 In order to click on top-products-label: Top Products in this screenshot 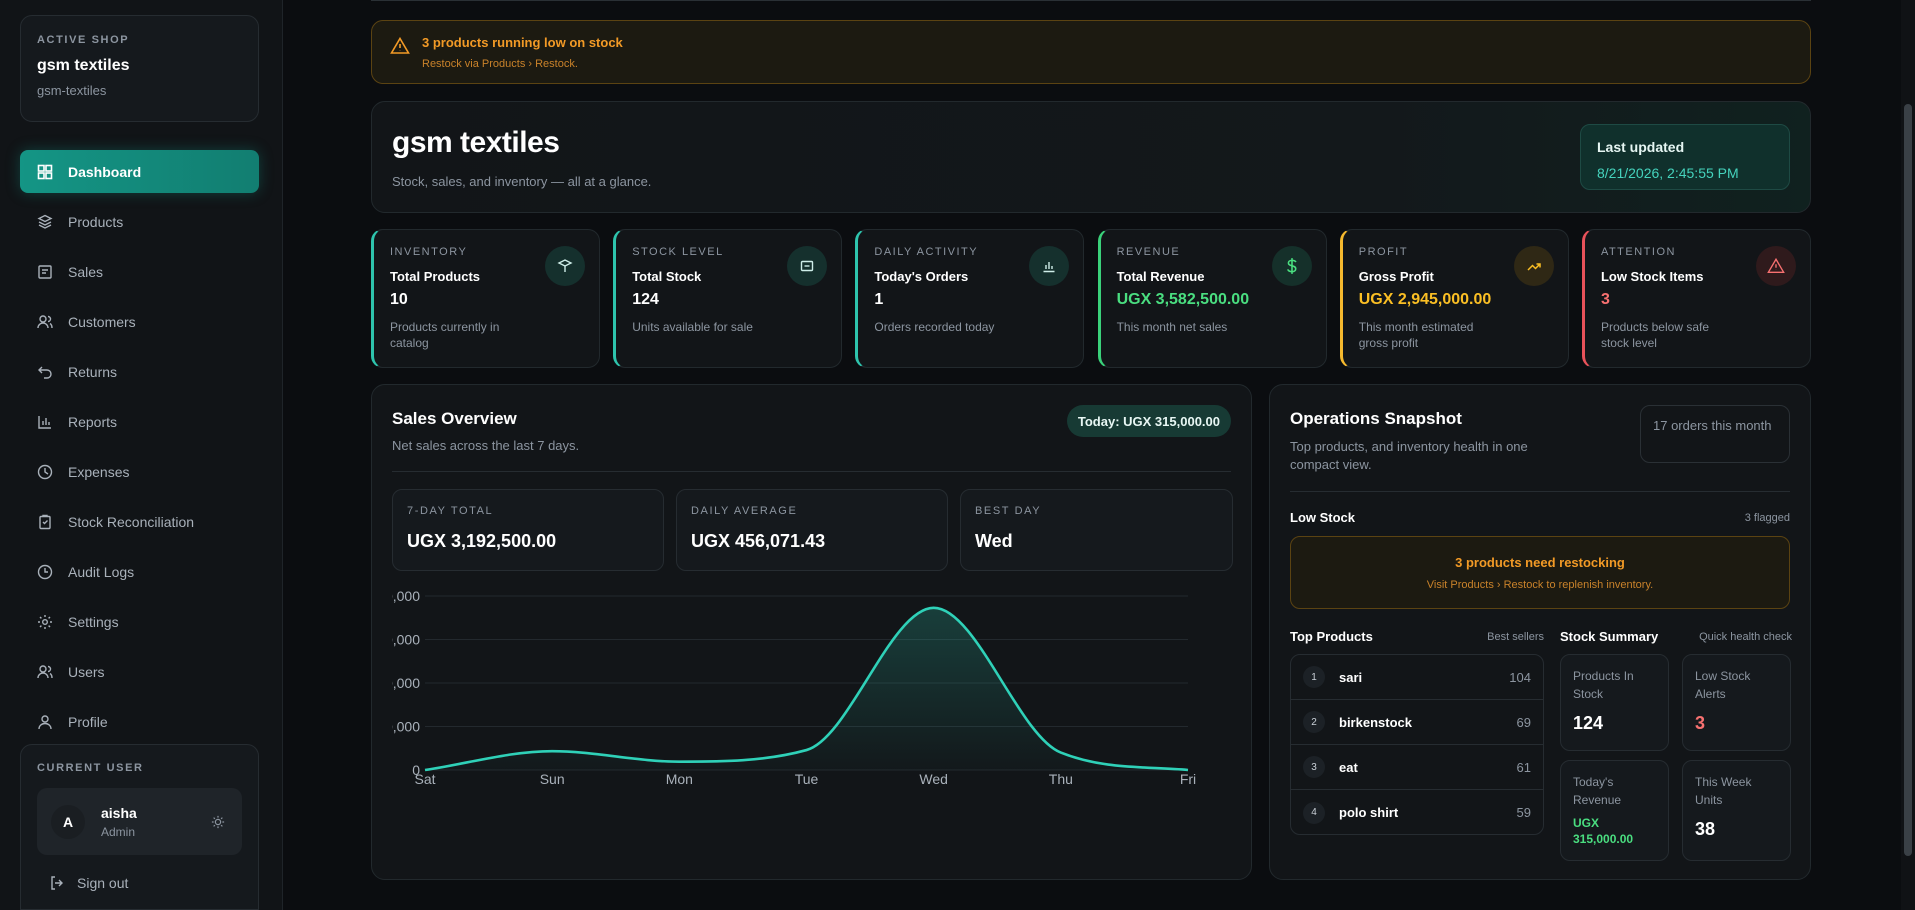, I will do `click(1331, 636)`.